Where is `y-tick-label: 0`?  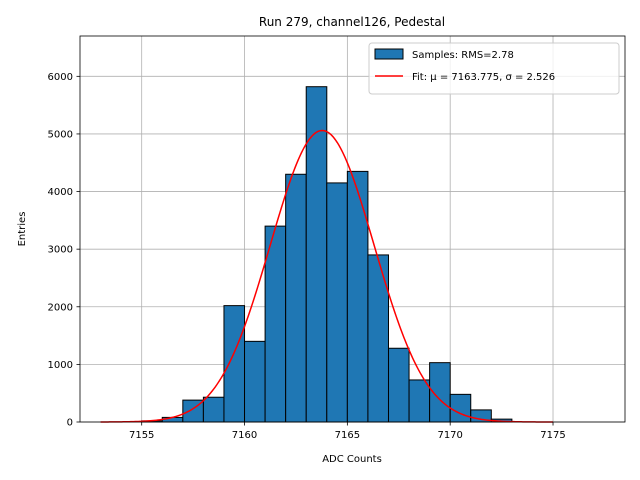
y-tick-label: 0 is located at coordinates (70, 423).